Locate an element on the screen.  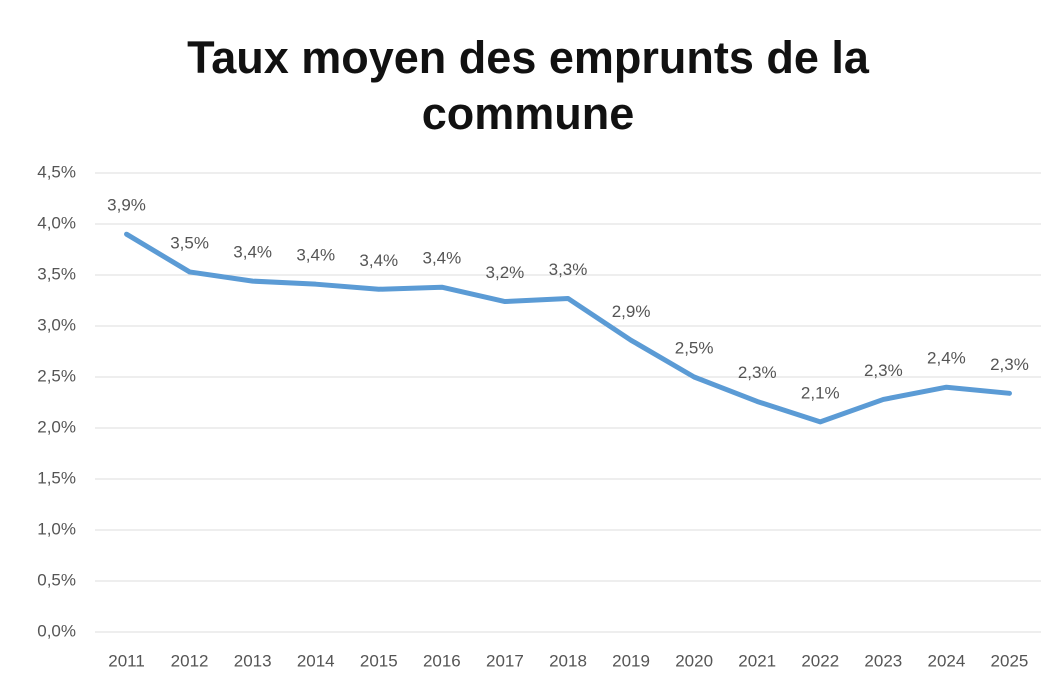
x-tick-label: 2023 is located at coordinates (883, 660).